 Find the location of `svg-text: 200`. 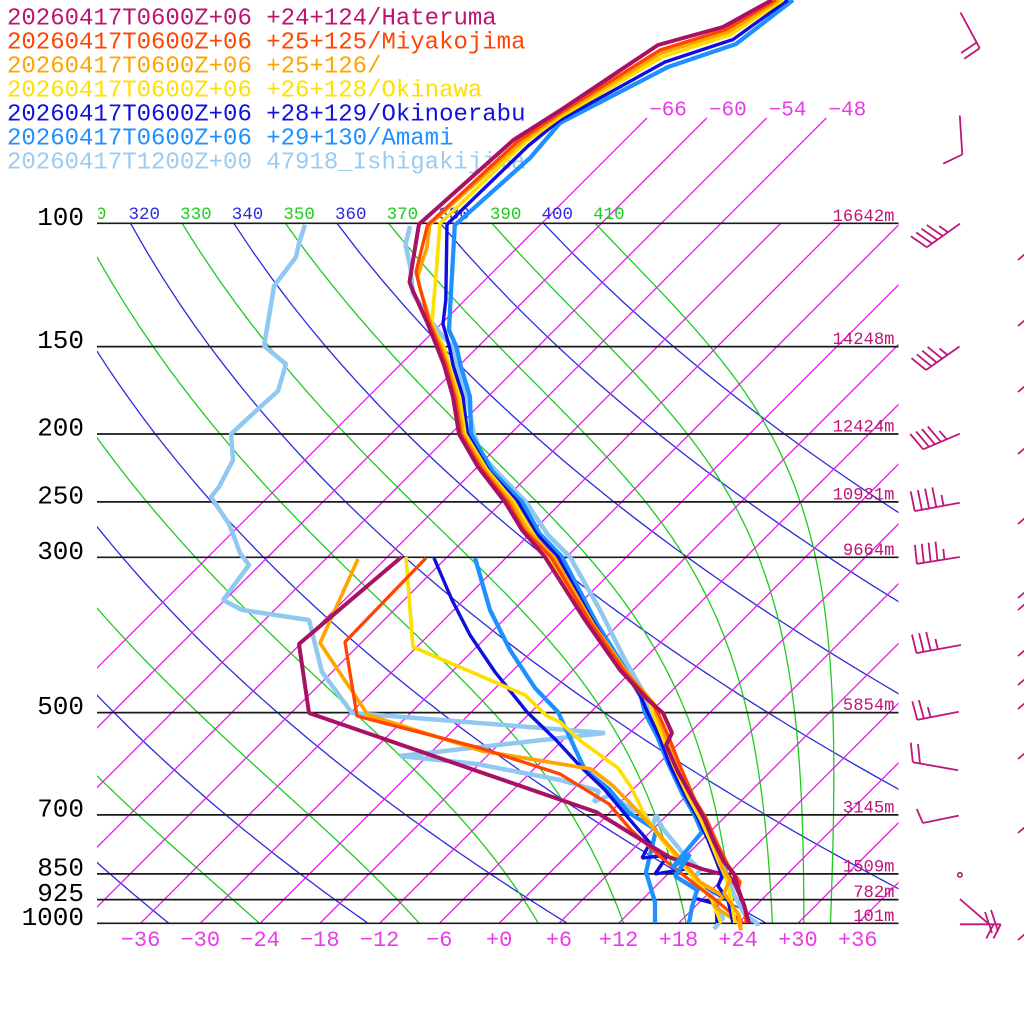

svg-text: 200 is located at coordinates (60, 429).